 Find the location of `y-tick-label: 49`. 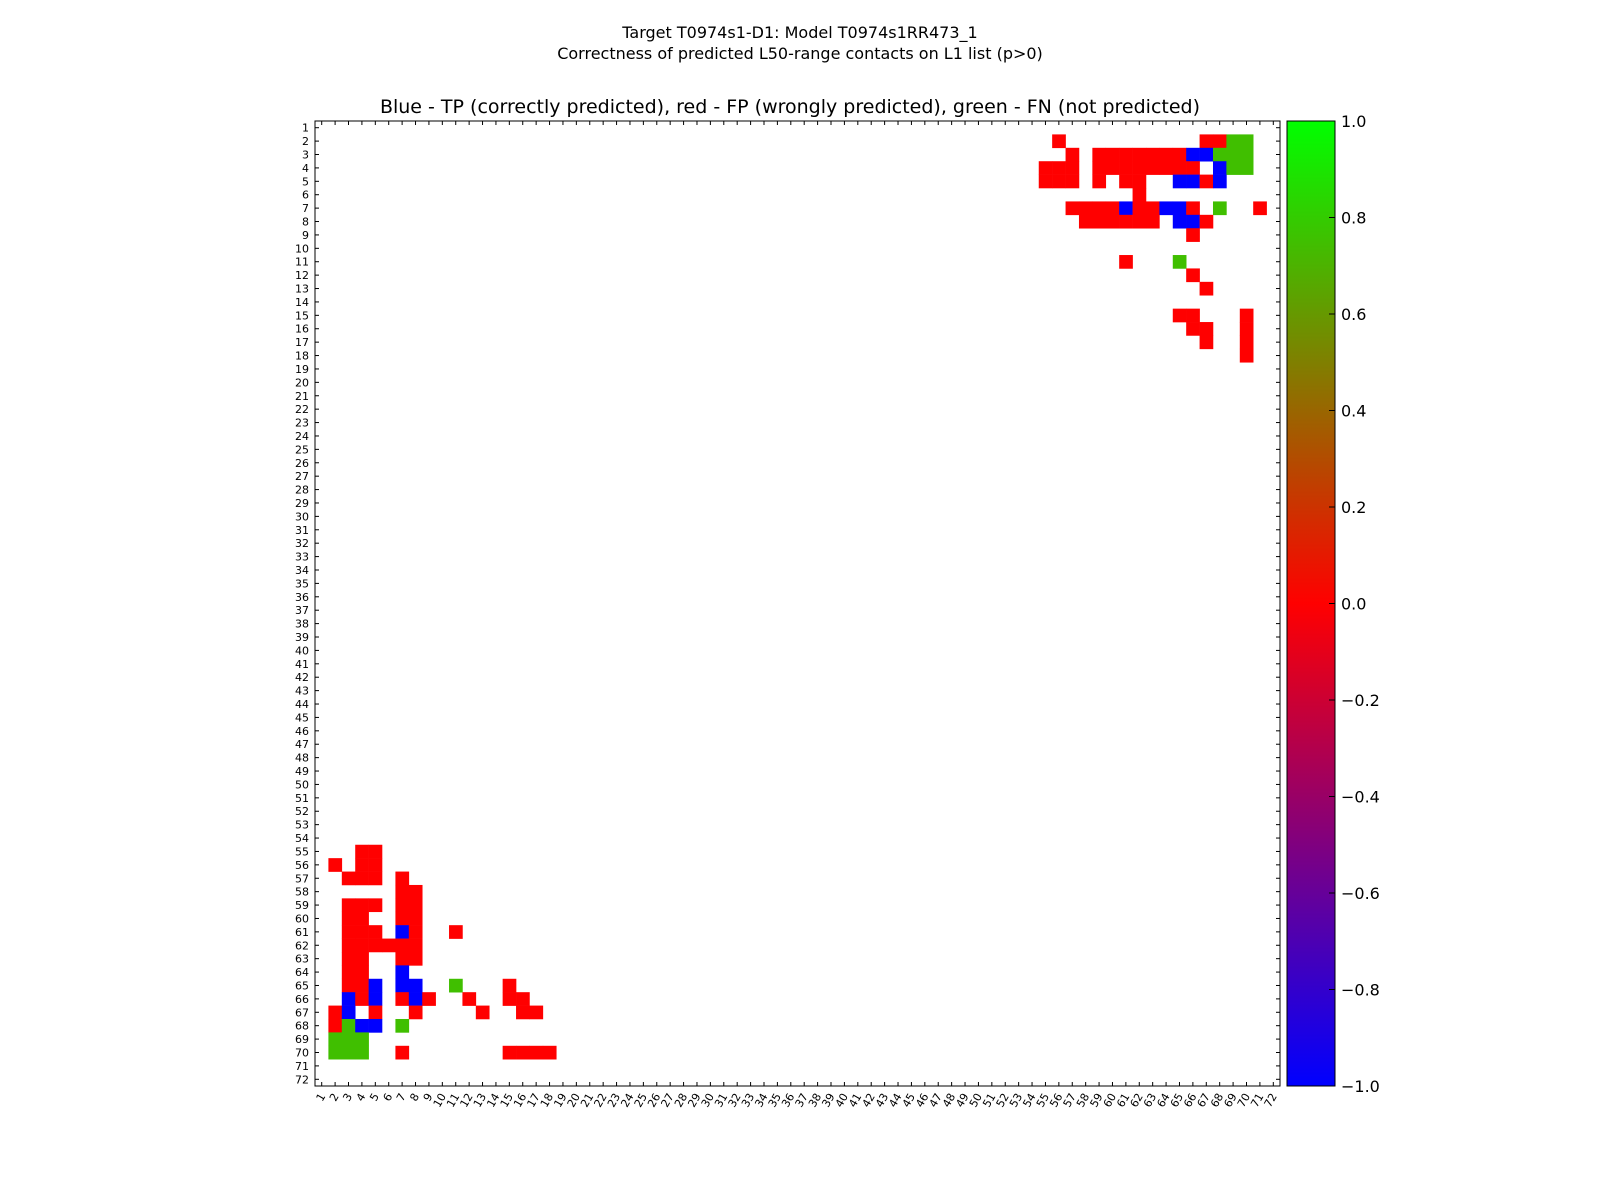

y-tick-label: 49 is located at coordinates (302, 771).